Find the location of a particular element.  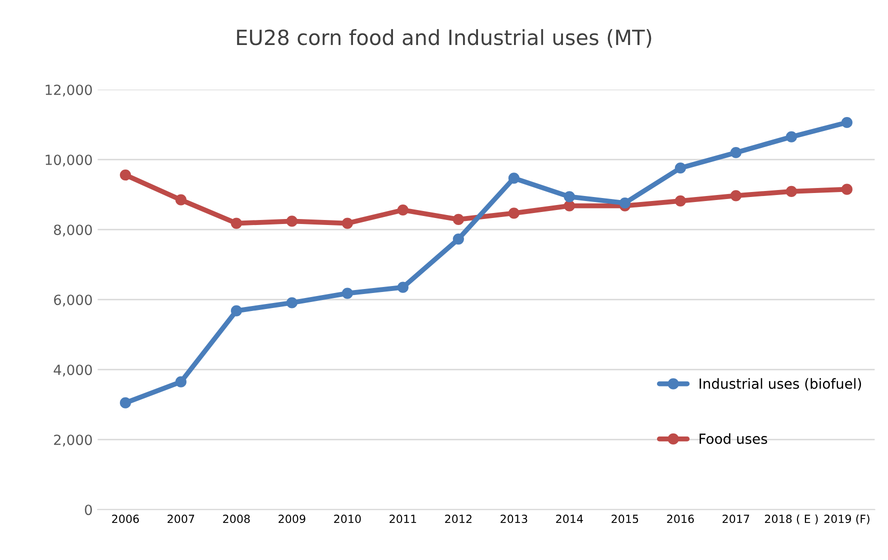

y-tick-label: 10,000 is located at coordinates (69, 160).